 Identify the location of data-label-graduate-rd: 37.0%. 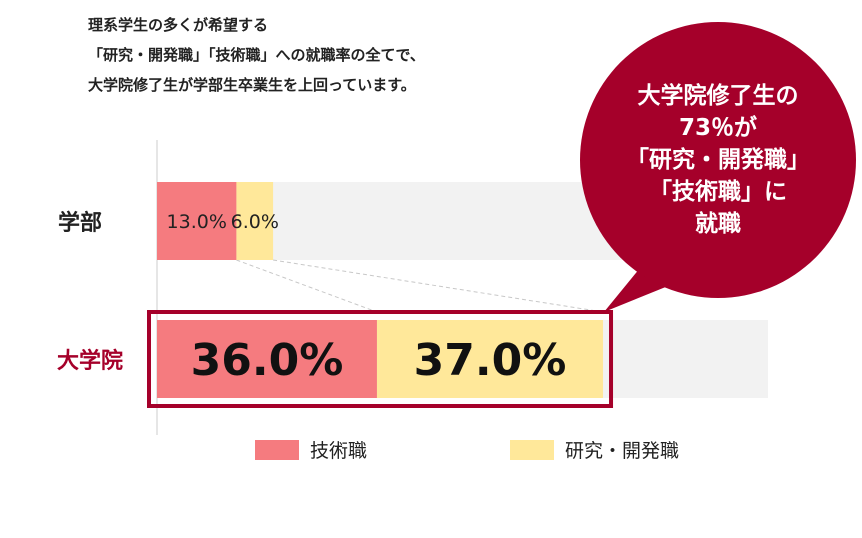
(490, 360).